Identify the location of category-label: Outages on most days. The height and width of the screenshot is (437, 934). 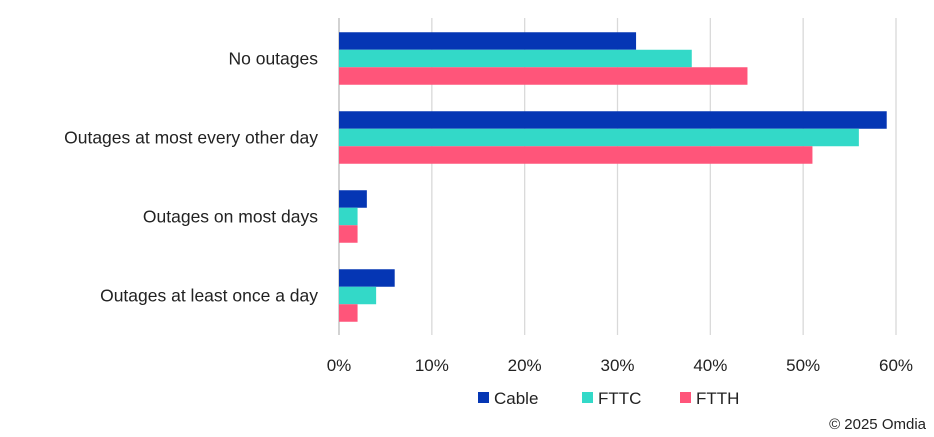
(230, 217).